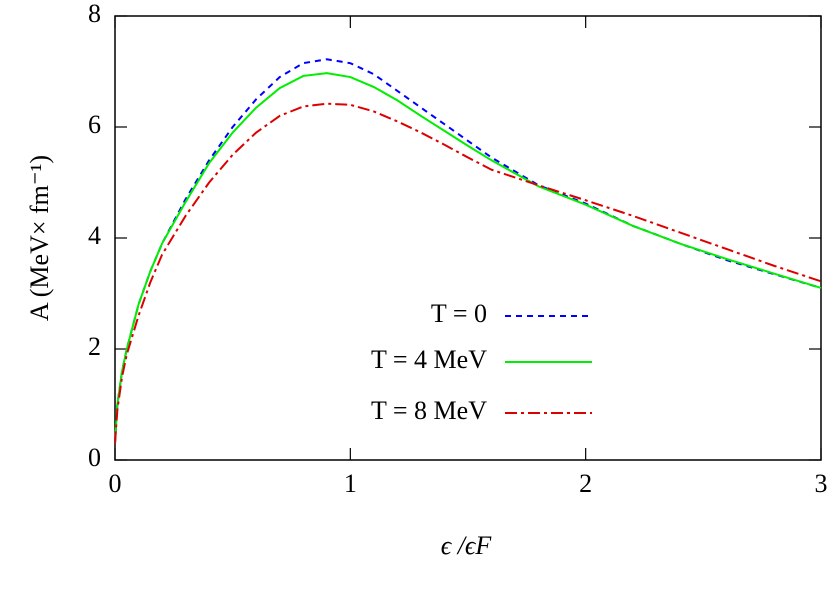 Image resolution: width=836 pixels, height=614 pixels. I want to click on x-axis-label: ϵ /ϵF, so click(467, 545).